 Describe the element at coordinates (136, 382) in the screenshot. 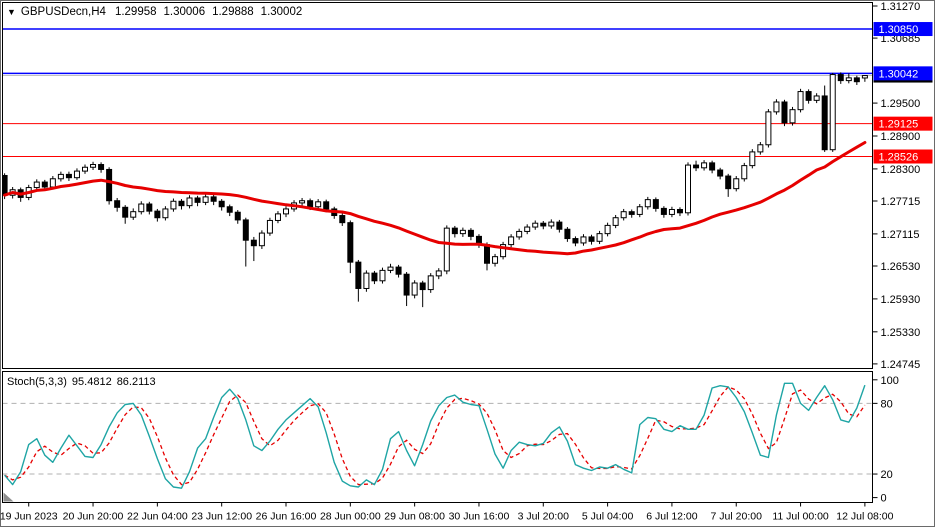

I see `indicator-d-value: 86.2113` at that location.